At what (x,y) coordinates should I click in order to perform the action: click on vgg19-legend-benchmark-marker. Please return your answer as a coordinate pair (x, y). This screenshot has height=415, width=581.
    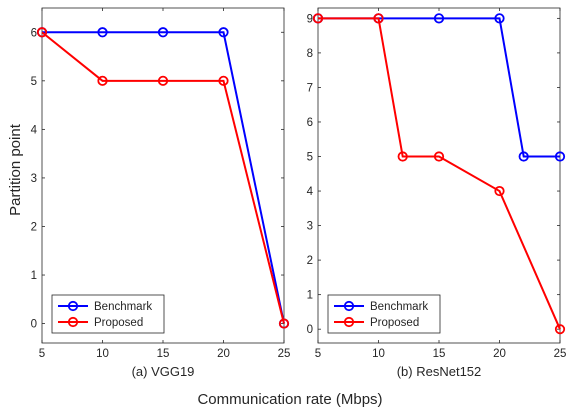
    Looking at the image, I should click on (73, 306).